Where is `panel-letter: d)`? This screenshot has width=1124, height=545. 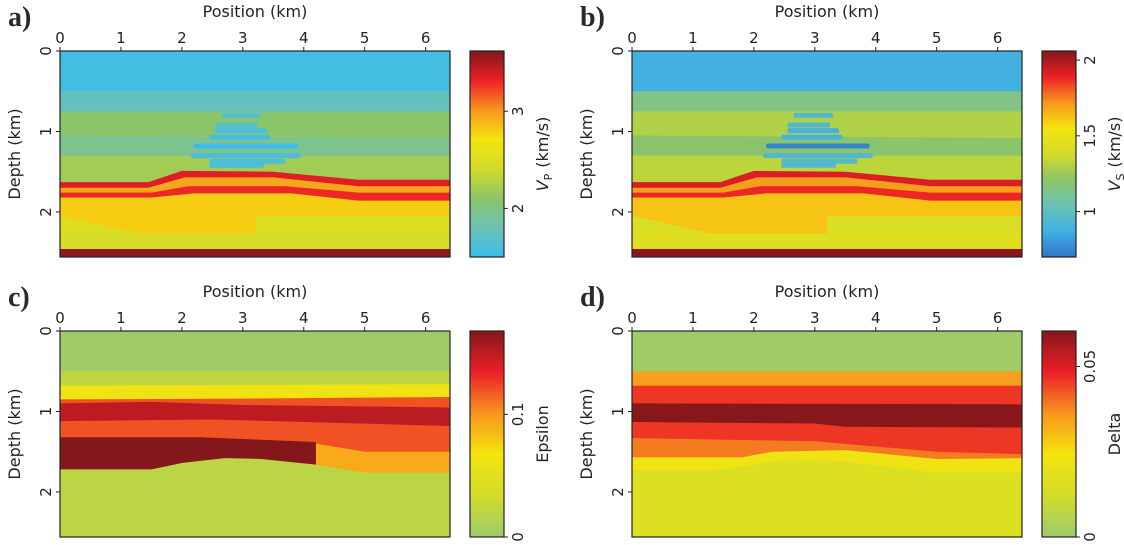
panel-letter: d) is located at coordinates (592, 297).